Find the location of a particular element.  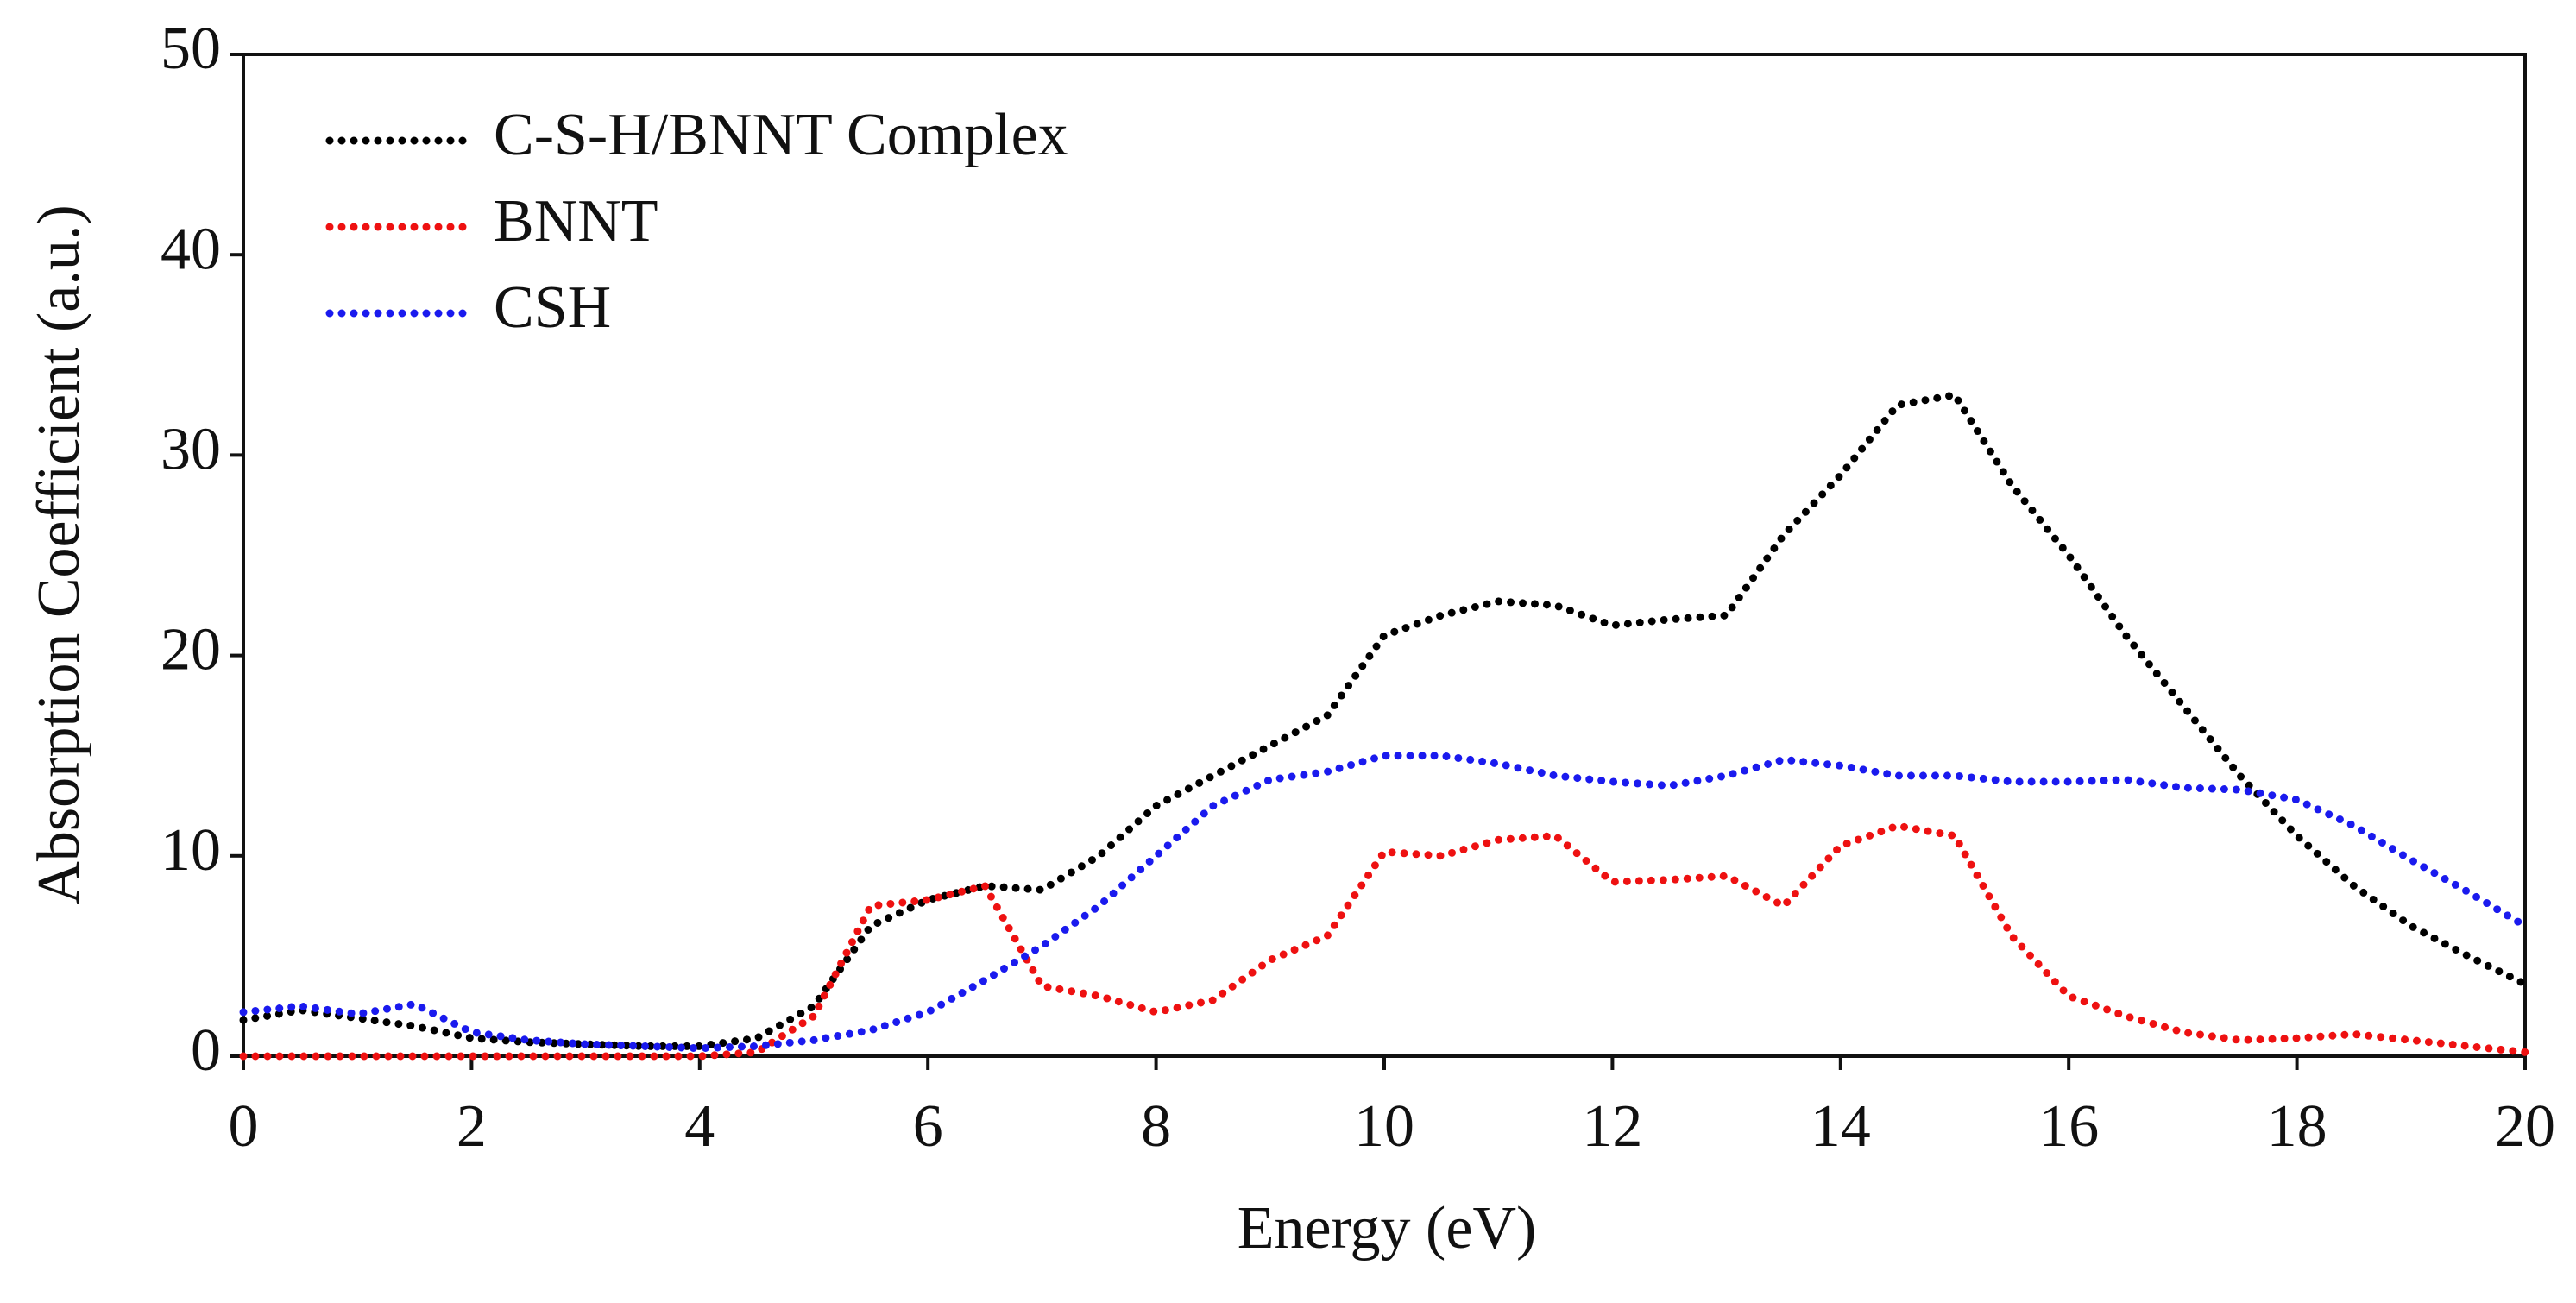

legend-label: BNNT is located at coordinates (576, 222).